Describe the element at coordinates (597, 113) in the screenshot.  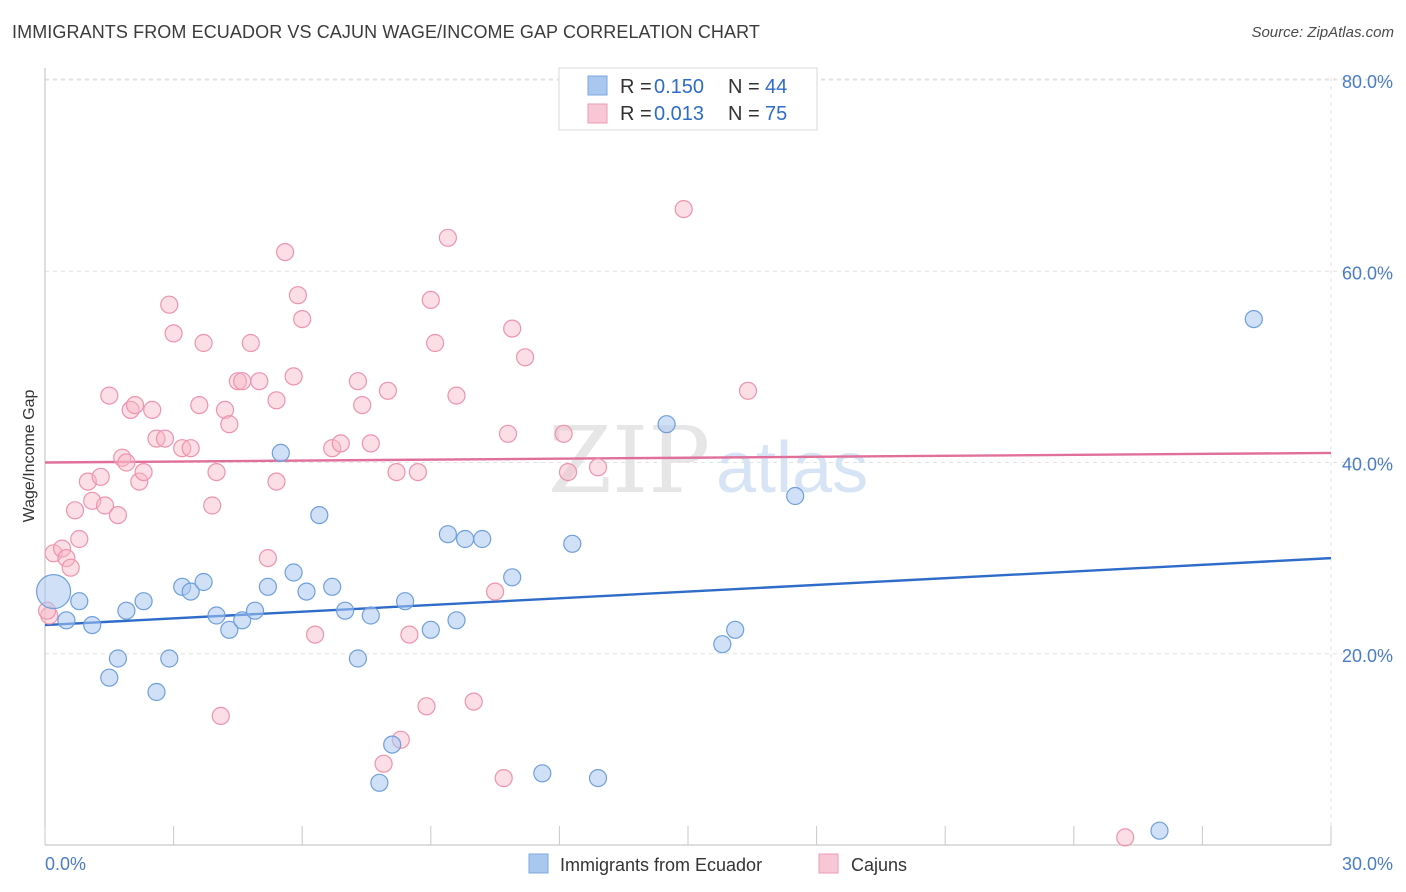
I see `legend-swatch-cajun` at that location.